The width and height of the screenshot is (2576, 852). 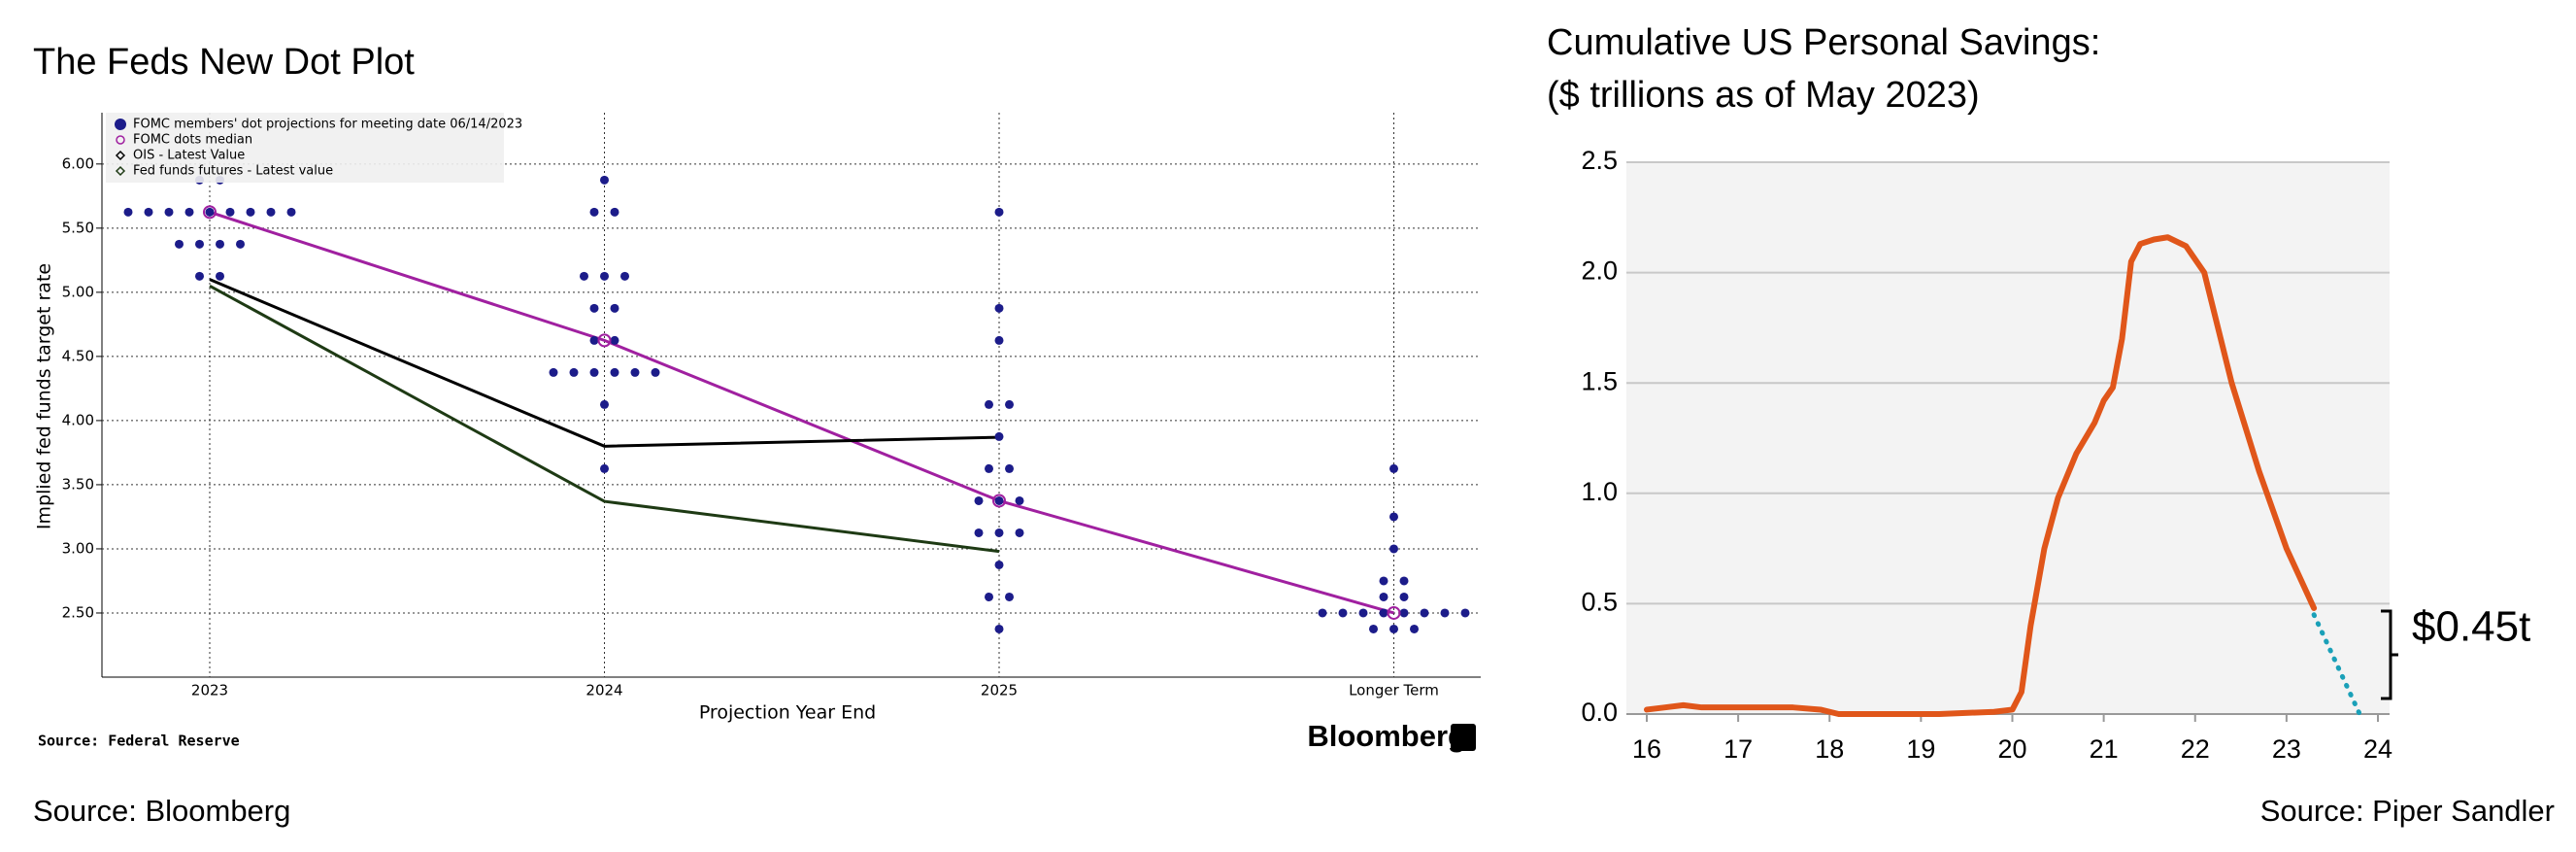 What do you see at coordinates (1000, 690) in the screenshot?
I see `x-tick-label: 2025` at bounding box center [1000, 690].